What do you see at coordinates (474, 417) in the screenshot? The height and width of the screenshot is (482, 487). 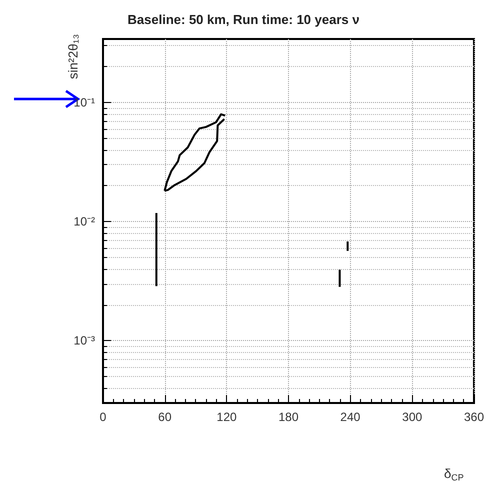 I see `x-tick-label: 360` at bounding box center [474, 417].